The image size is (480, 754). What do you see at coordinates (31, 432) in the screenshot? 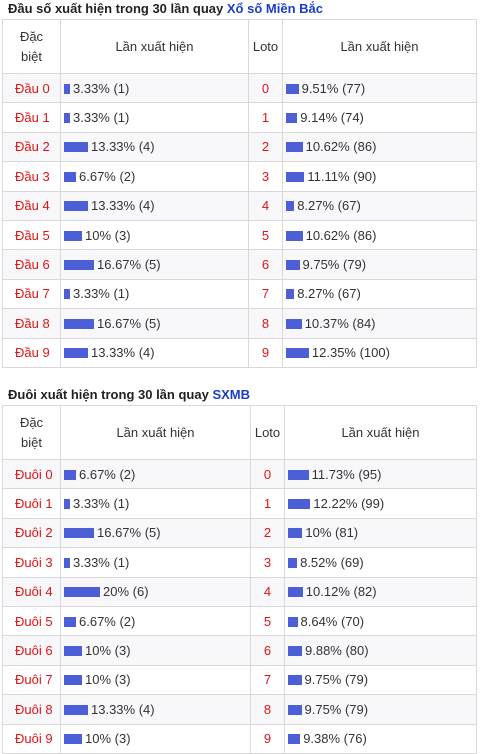
I see `duoi-header-special: Đặc biệt` at bounding box center [31, 432].